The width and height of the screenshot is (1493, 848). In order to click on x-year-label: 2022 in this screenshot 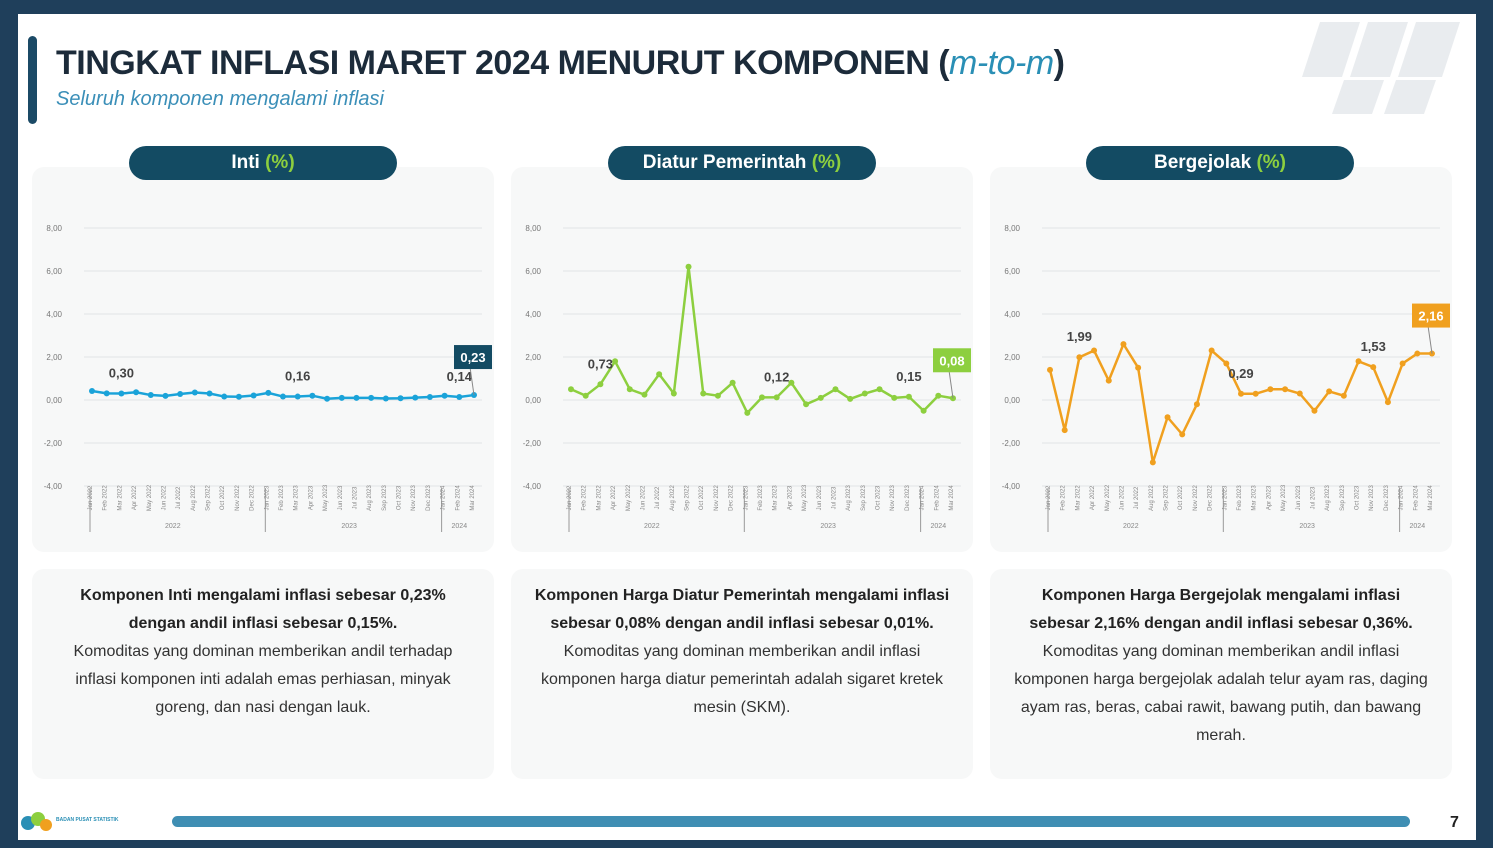, I will do `click(652, 526)`.